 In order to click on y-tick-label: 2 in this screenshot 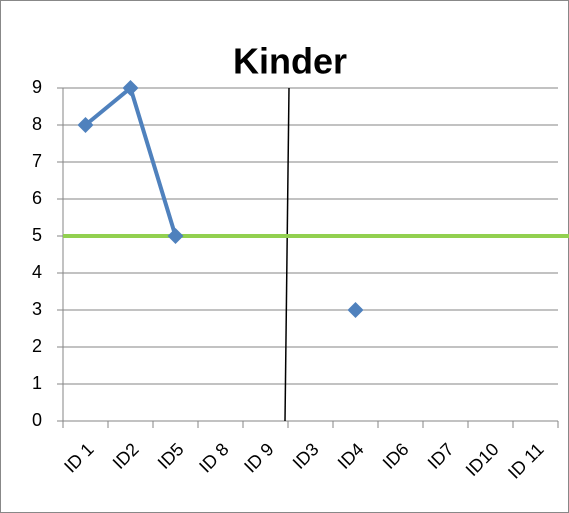, I will do `click(37, 346)`.